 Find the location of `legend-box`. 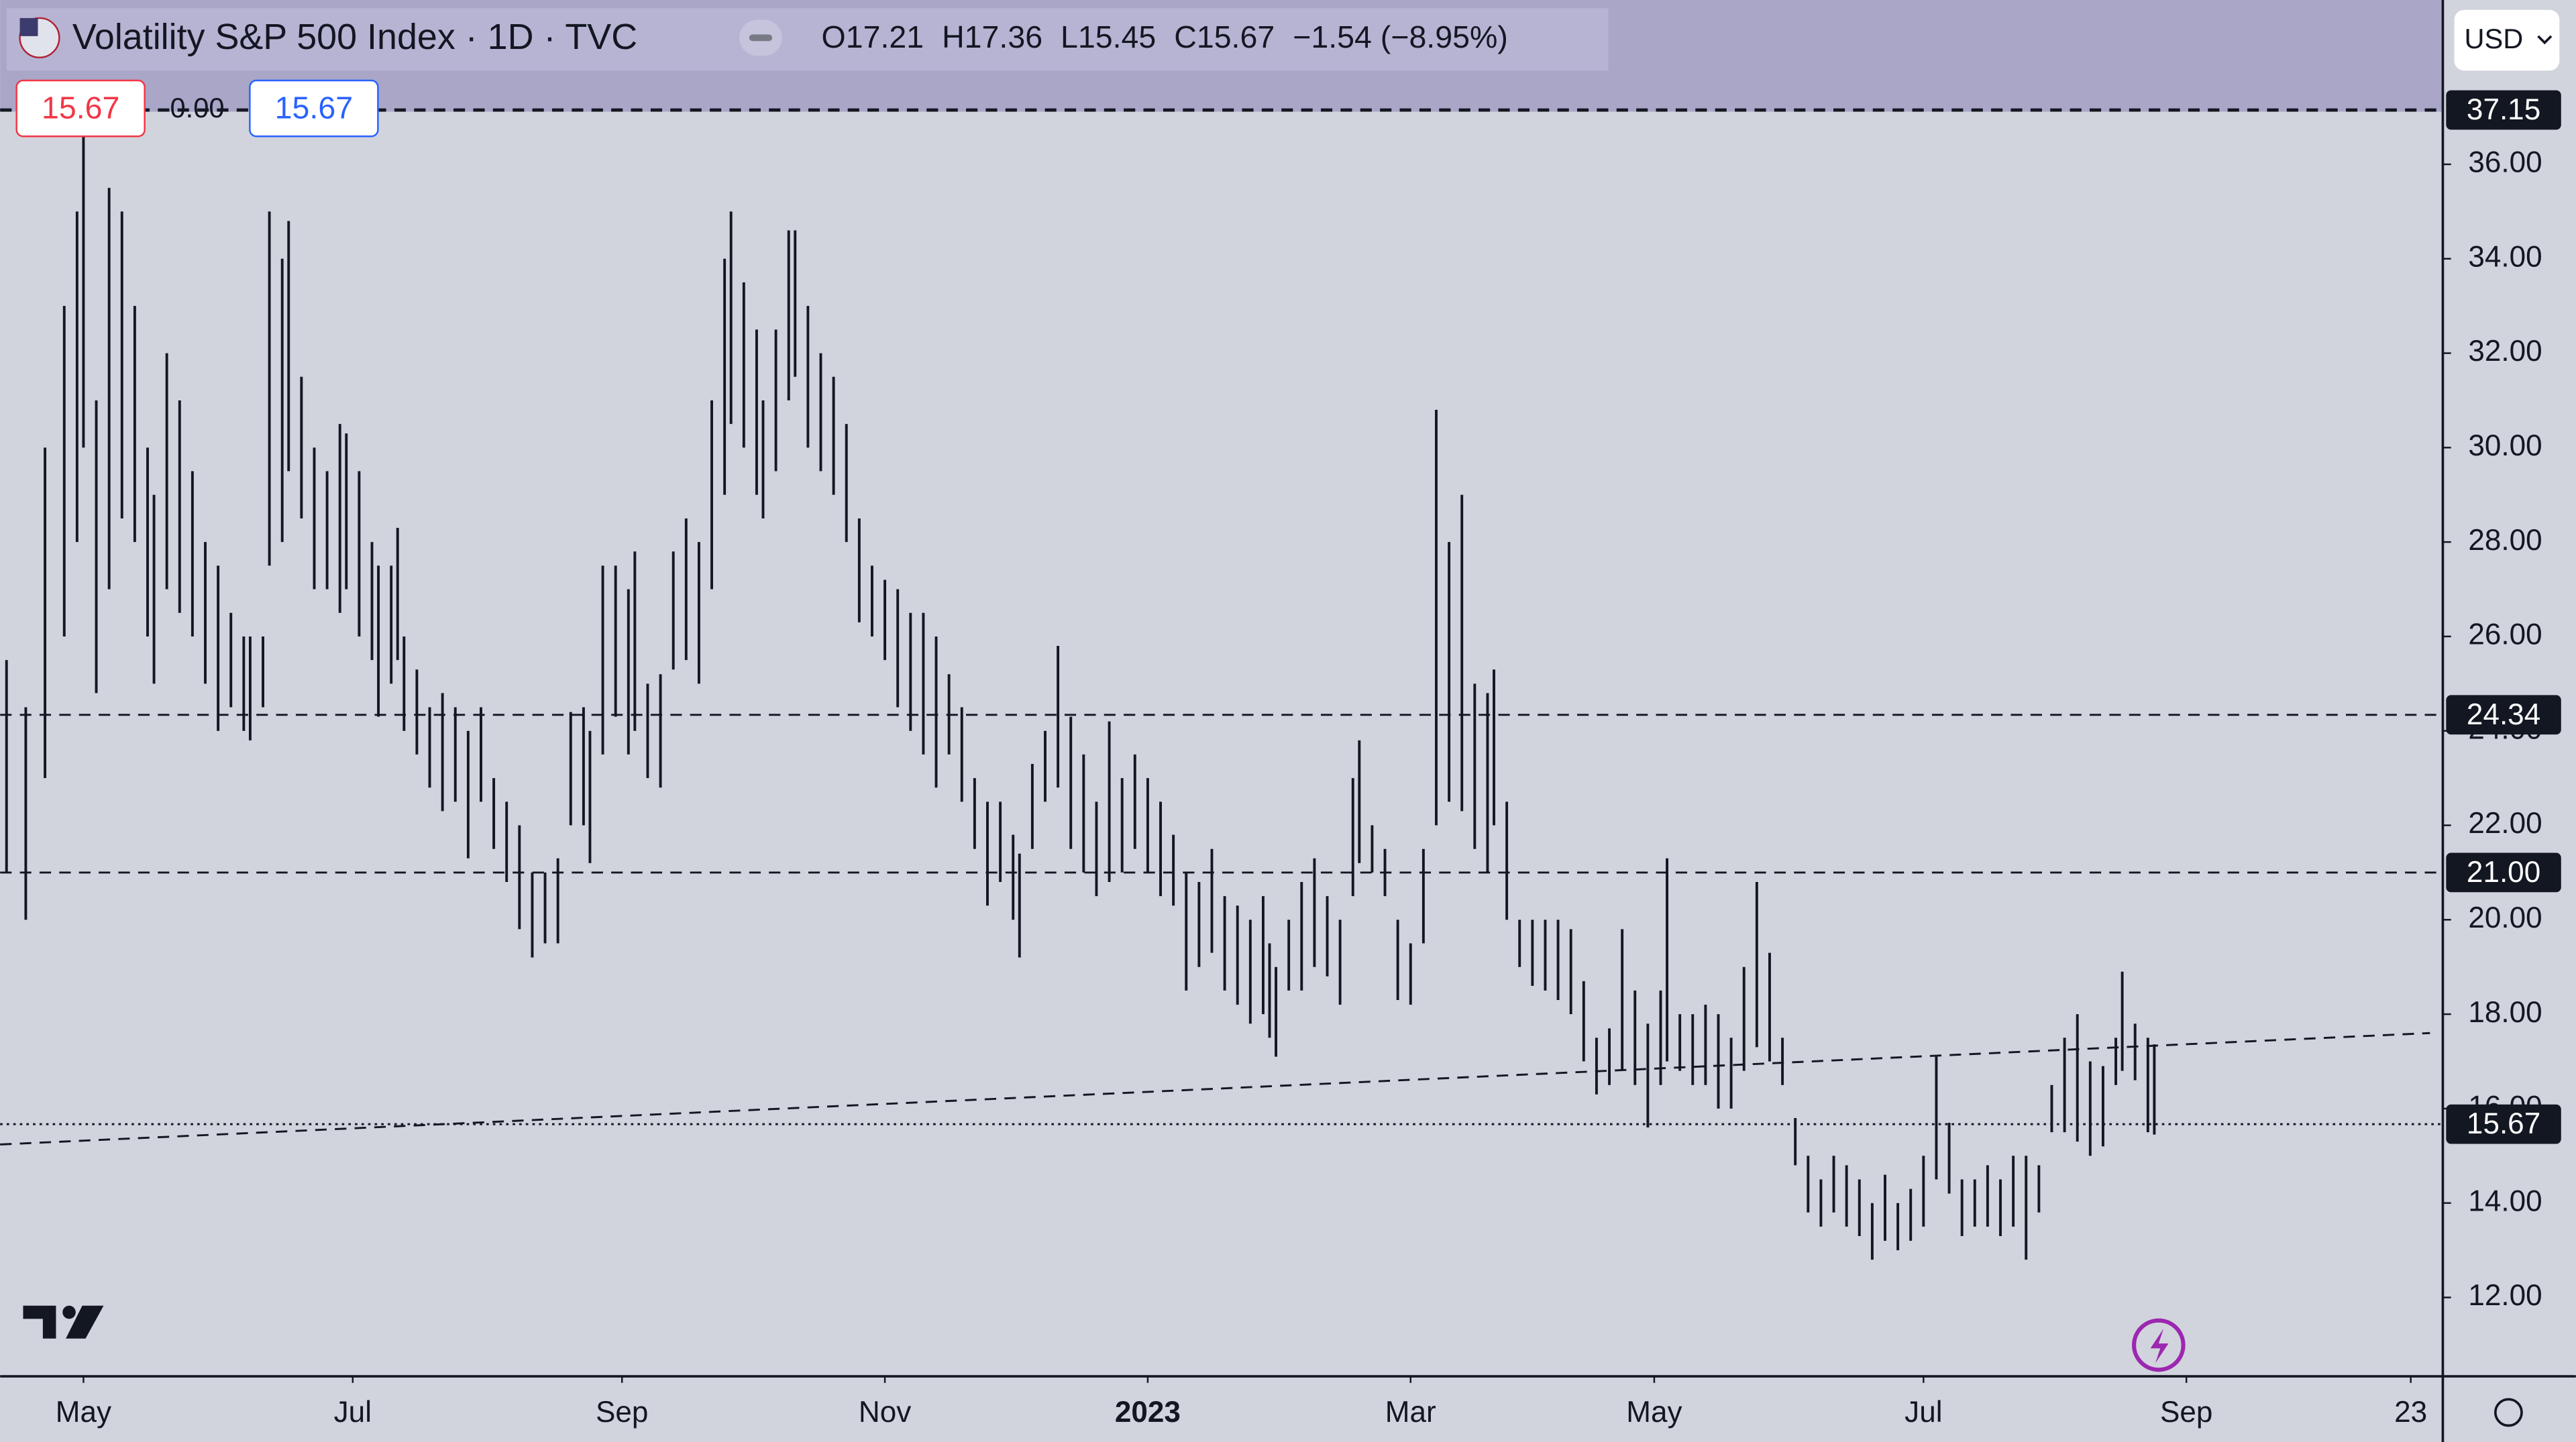

legend-box is located at coordinates (807, 39).